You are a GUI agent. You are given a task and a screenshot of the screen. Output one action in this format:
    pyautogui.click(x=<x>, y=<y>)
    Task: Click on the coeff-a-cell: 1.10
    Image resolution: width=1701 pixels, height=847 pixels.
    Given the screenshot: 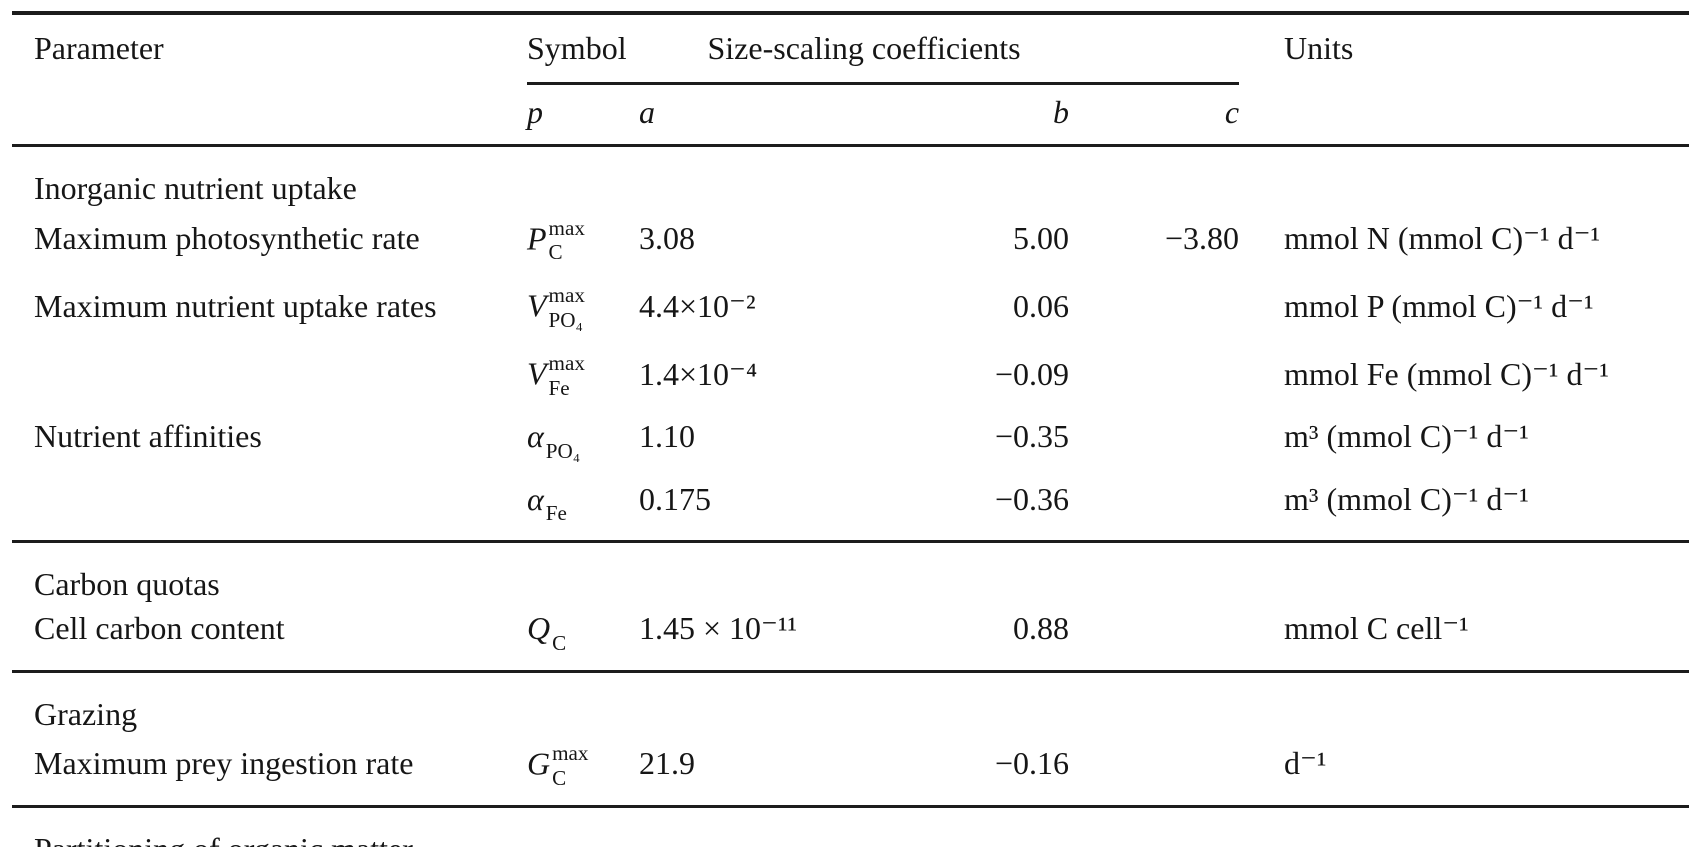 What is the action you would take?
    pyautogui.click(x=667, y=436)
    